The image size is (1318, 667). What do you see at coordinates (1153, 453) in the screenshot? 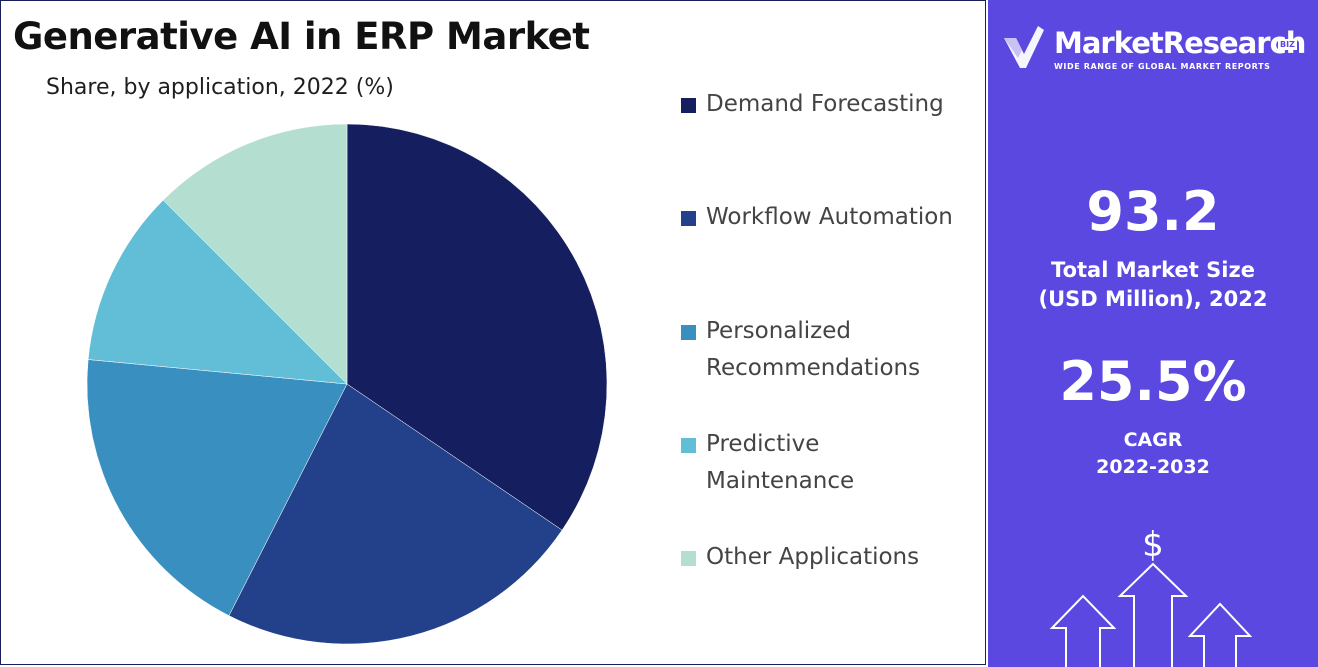
I see `cagr-label: CAGR 2022-2032` at bounding box center [1153, 453].